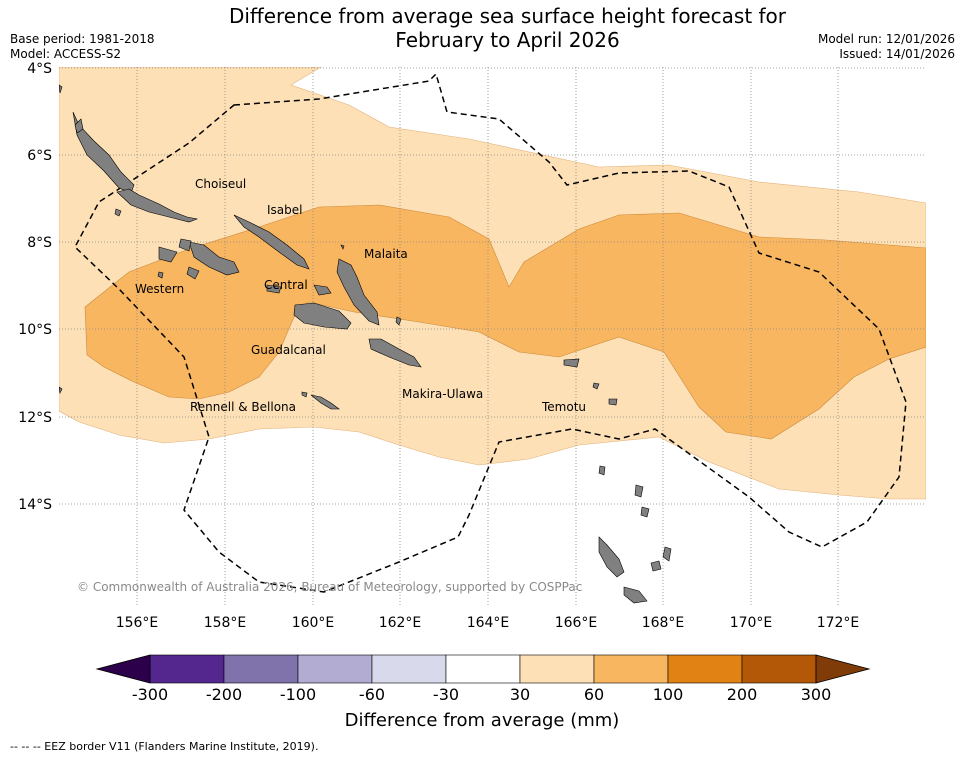  Describe the element at coordinates (594, 694) in the screenshot. I see `colorbar-tick: 60` at that location.